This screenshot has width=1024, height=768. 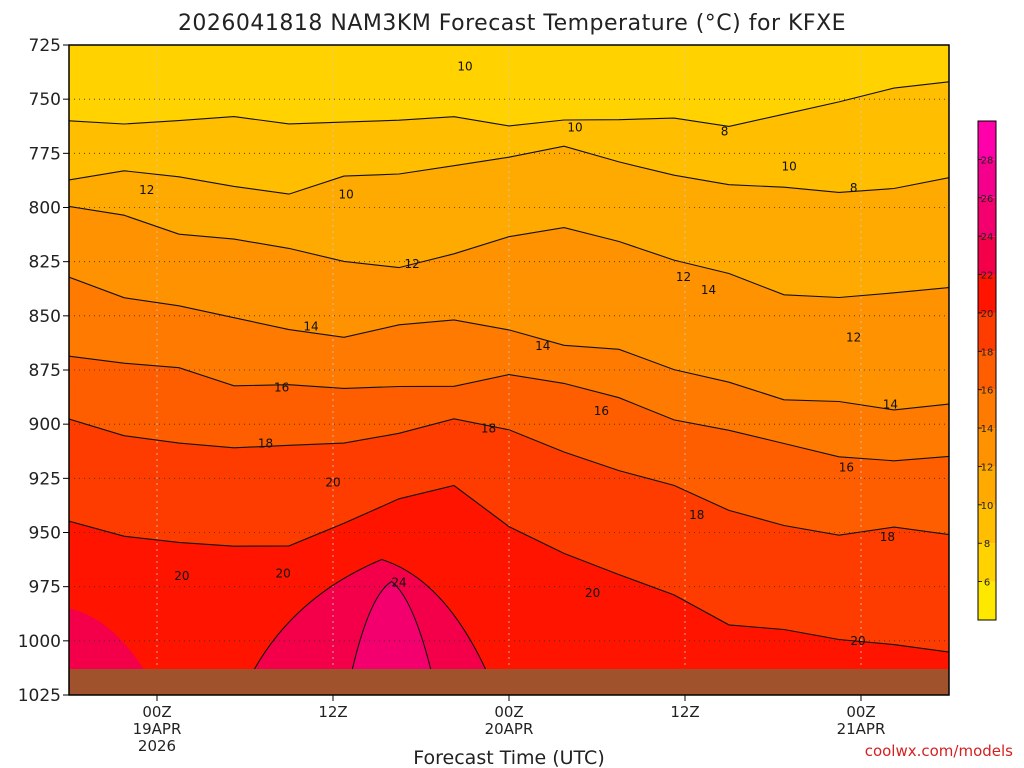 What do you see at coordinates (45, 425) in the screenshot?
I see `y-tick-label: 900` at bounding box center [45, 425].